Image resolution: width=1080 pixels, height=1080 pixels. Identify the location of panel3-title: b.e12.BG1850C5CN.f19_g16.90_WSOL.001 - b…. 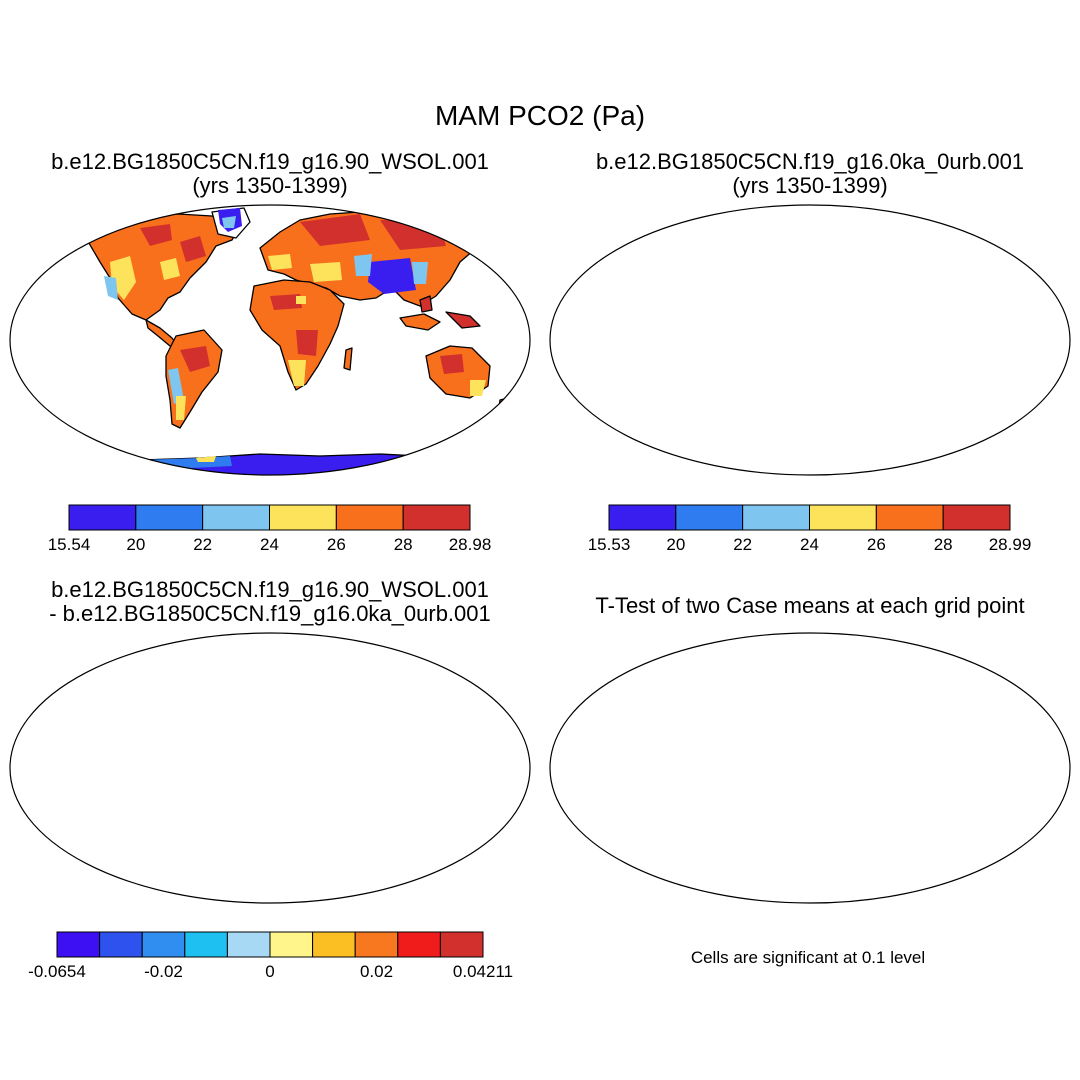
(270, 602).